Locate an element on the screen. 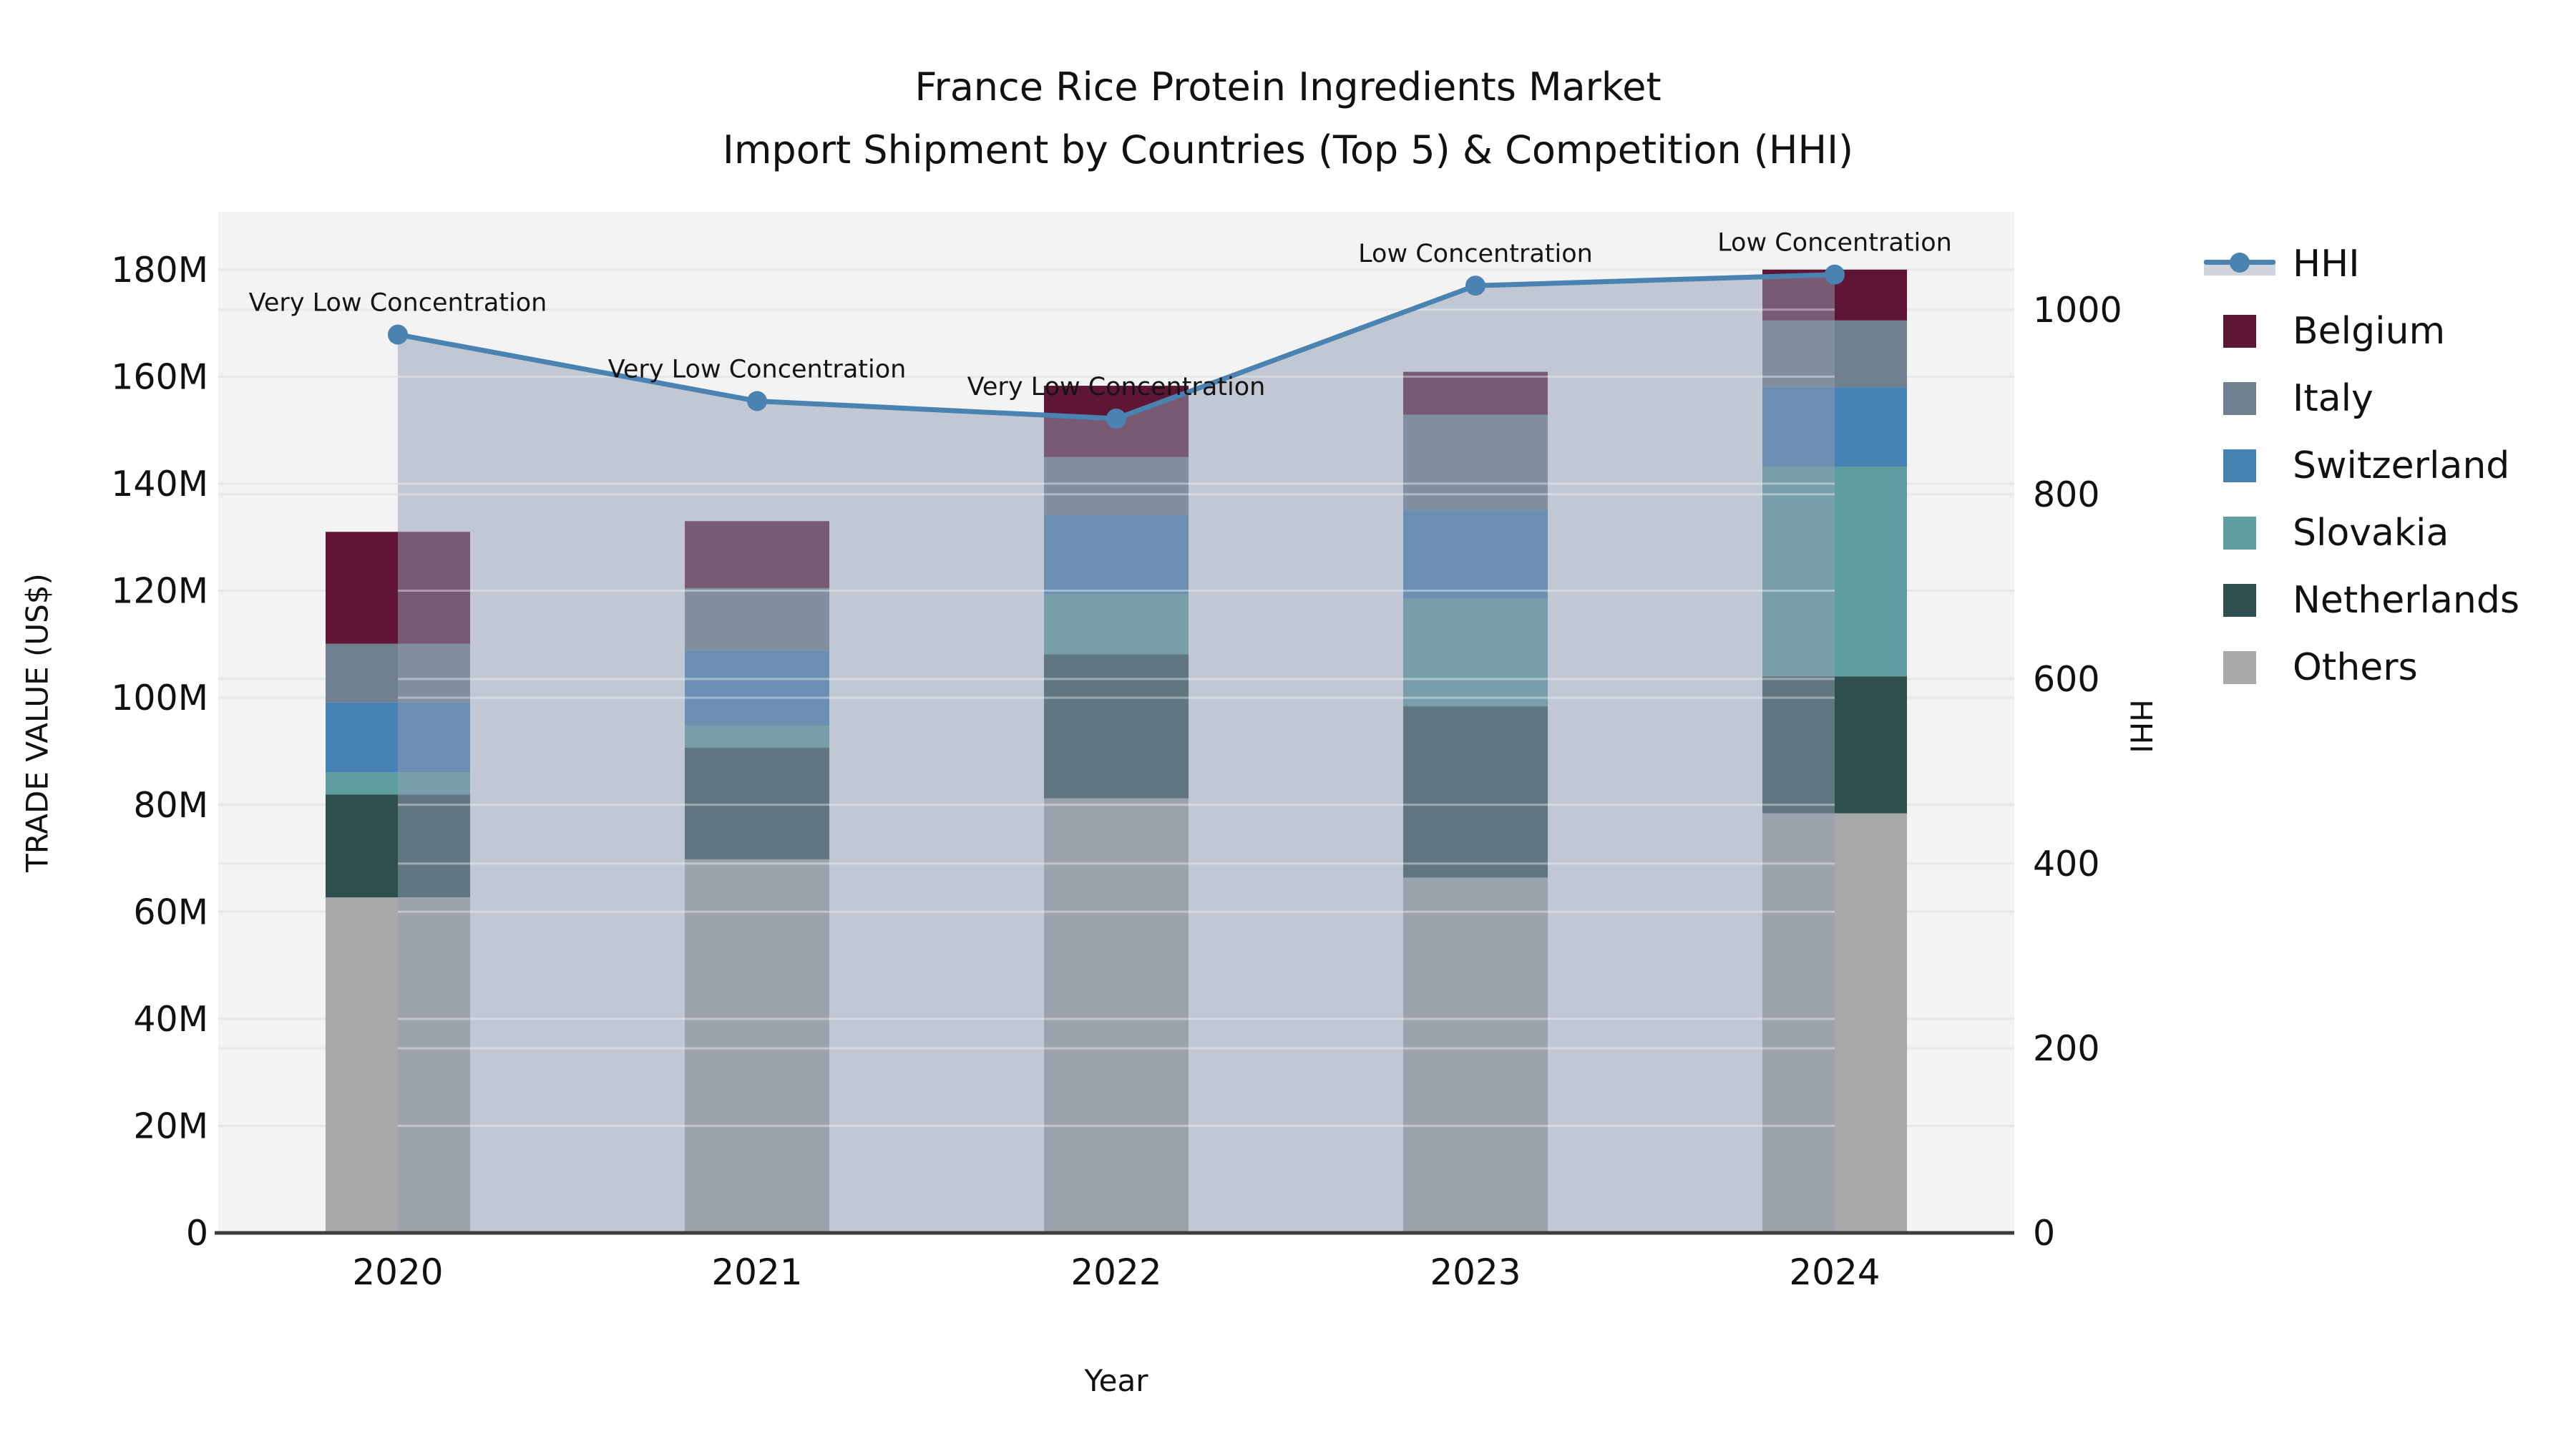 This screenshot has width=2576, height=1449. others-swatch-icon is located at coordinates (2239, 667).